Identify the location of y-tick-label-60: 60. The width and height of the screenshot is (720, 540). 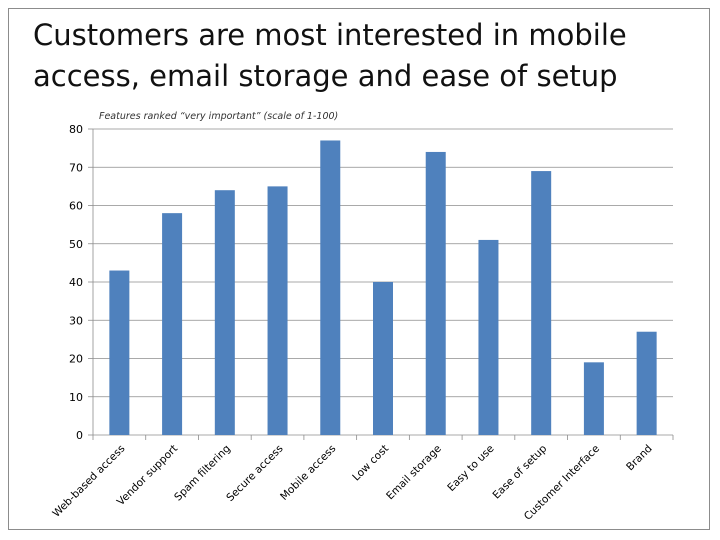
(76, 206).